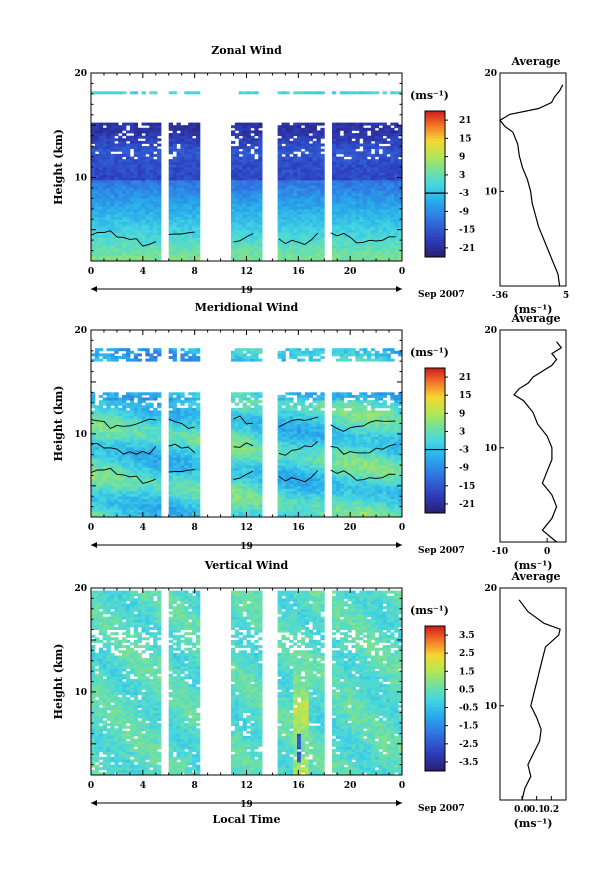  What do you see at coordinates (467, 636) in the screenshot?
I see `colorbar-label: 3.5` at bounding box center [467, 636].